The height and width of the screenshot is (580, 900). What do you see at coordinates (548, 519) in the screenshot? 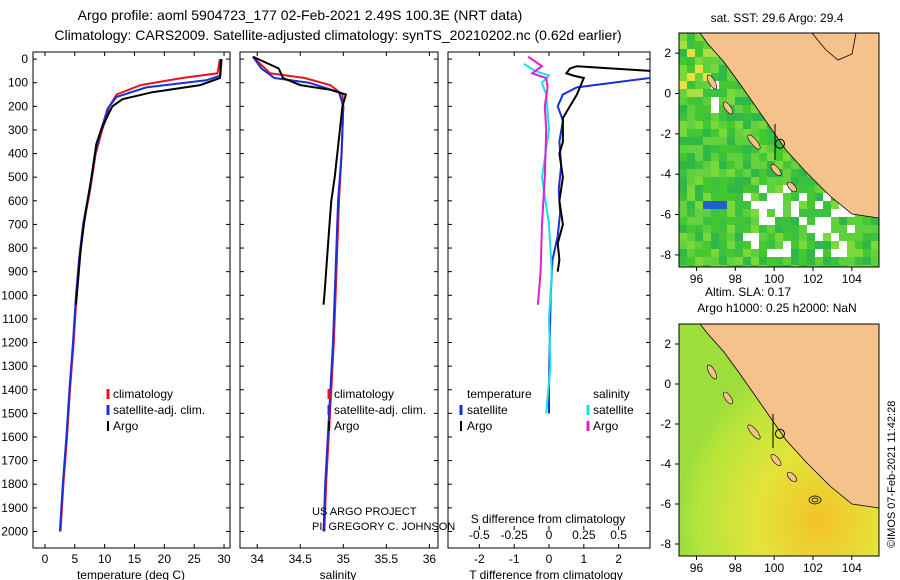
I see `s-difference-x-label: S difference from climatology` at bounding box center [548, 519].